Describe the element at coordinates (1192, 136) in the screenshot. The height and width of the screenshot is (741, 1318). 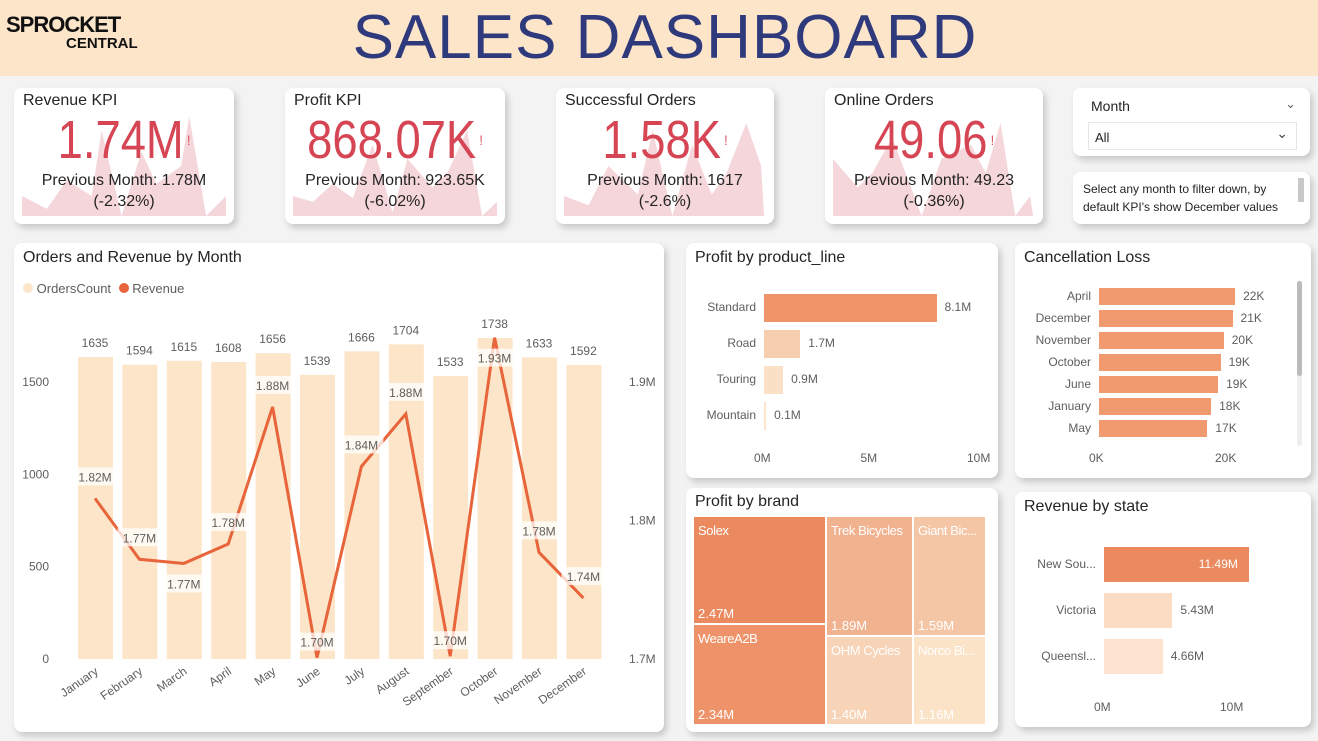
I see `month-dropdown: All ⌄` at that location.